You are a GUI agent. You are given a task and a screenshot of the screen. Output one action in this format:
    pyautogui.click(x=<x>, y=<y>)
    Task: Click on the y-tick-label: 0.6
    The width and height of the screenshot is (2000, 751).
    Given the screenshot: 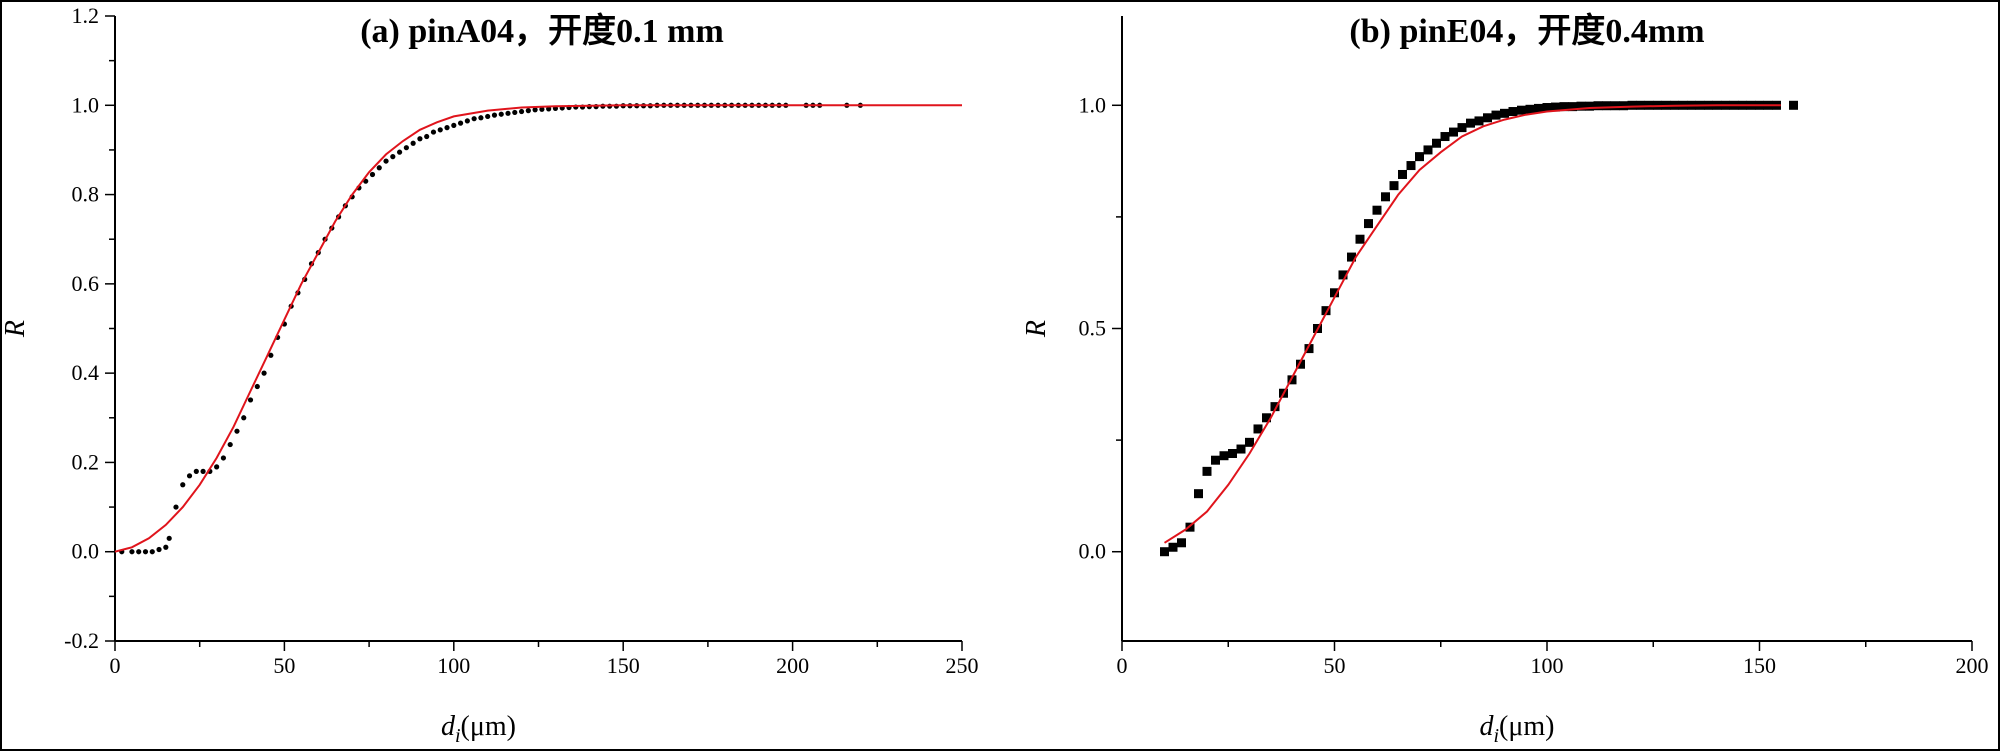 What is the action you would take?
    pyautogui.click(x=86, y=283)
    